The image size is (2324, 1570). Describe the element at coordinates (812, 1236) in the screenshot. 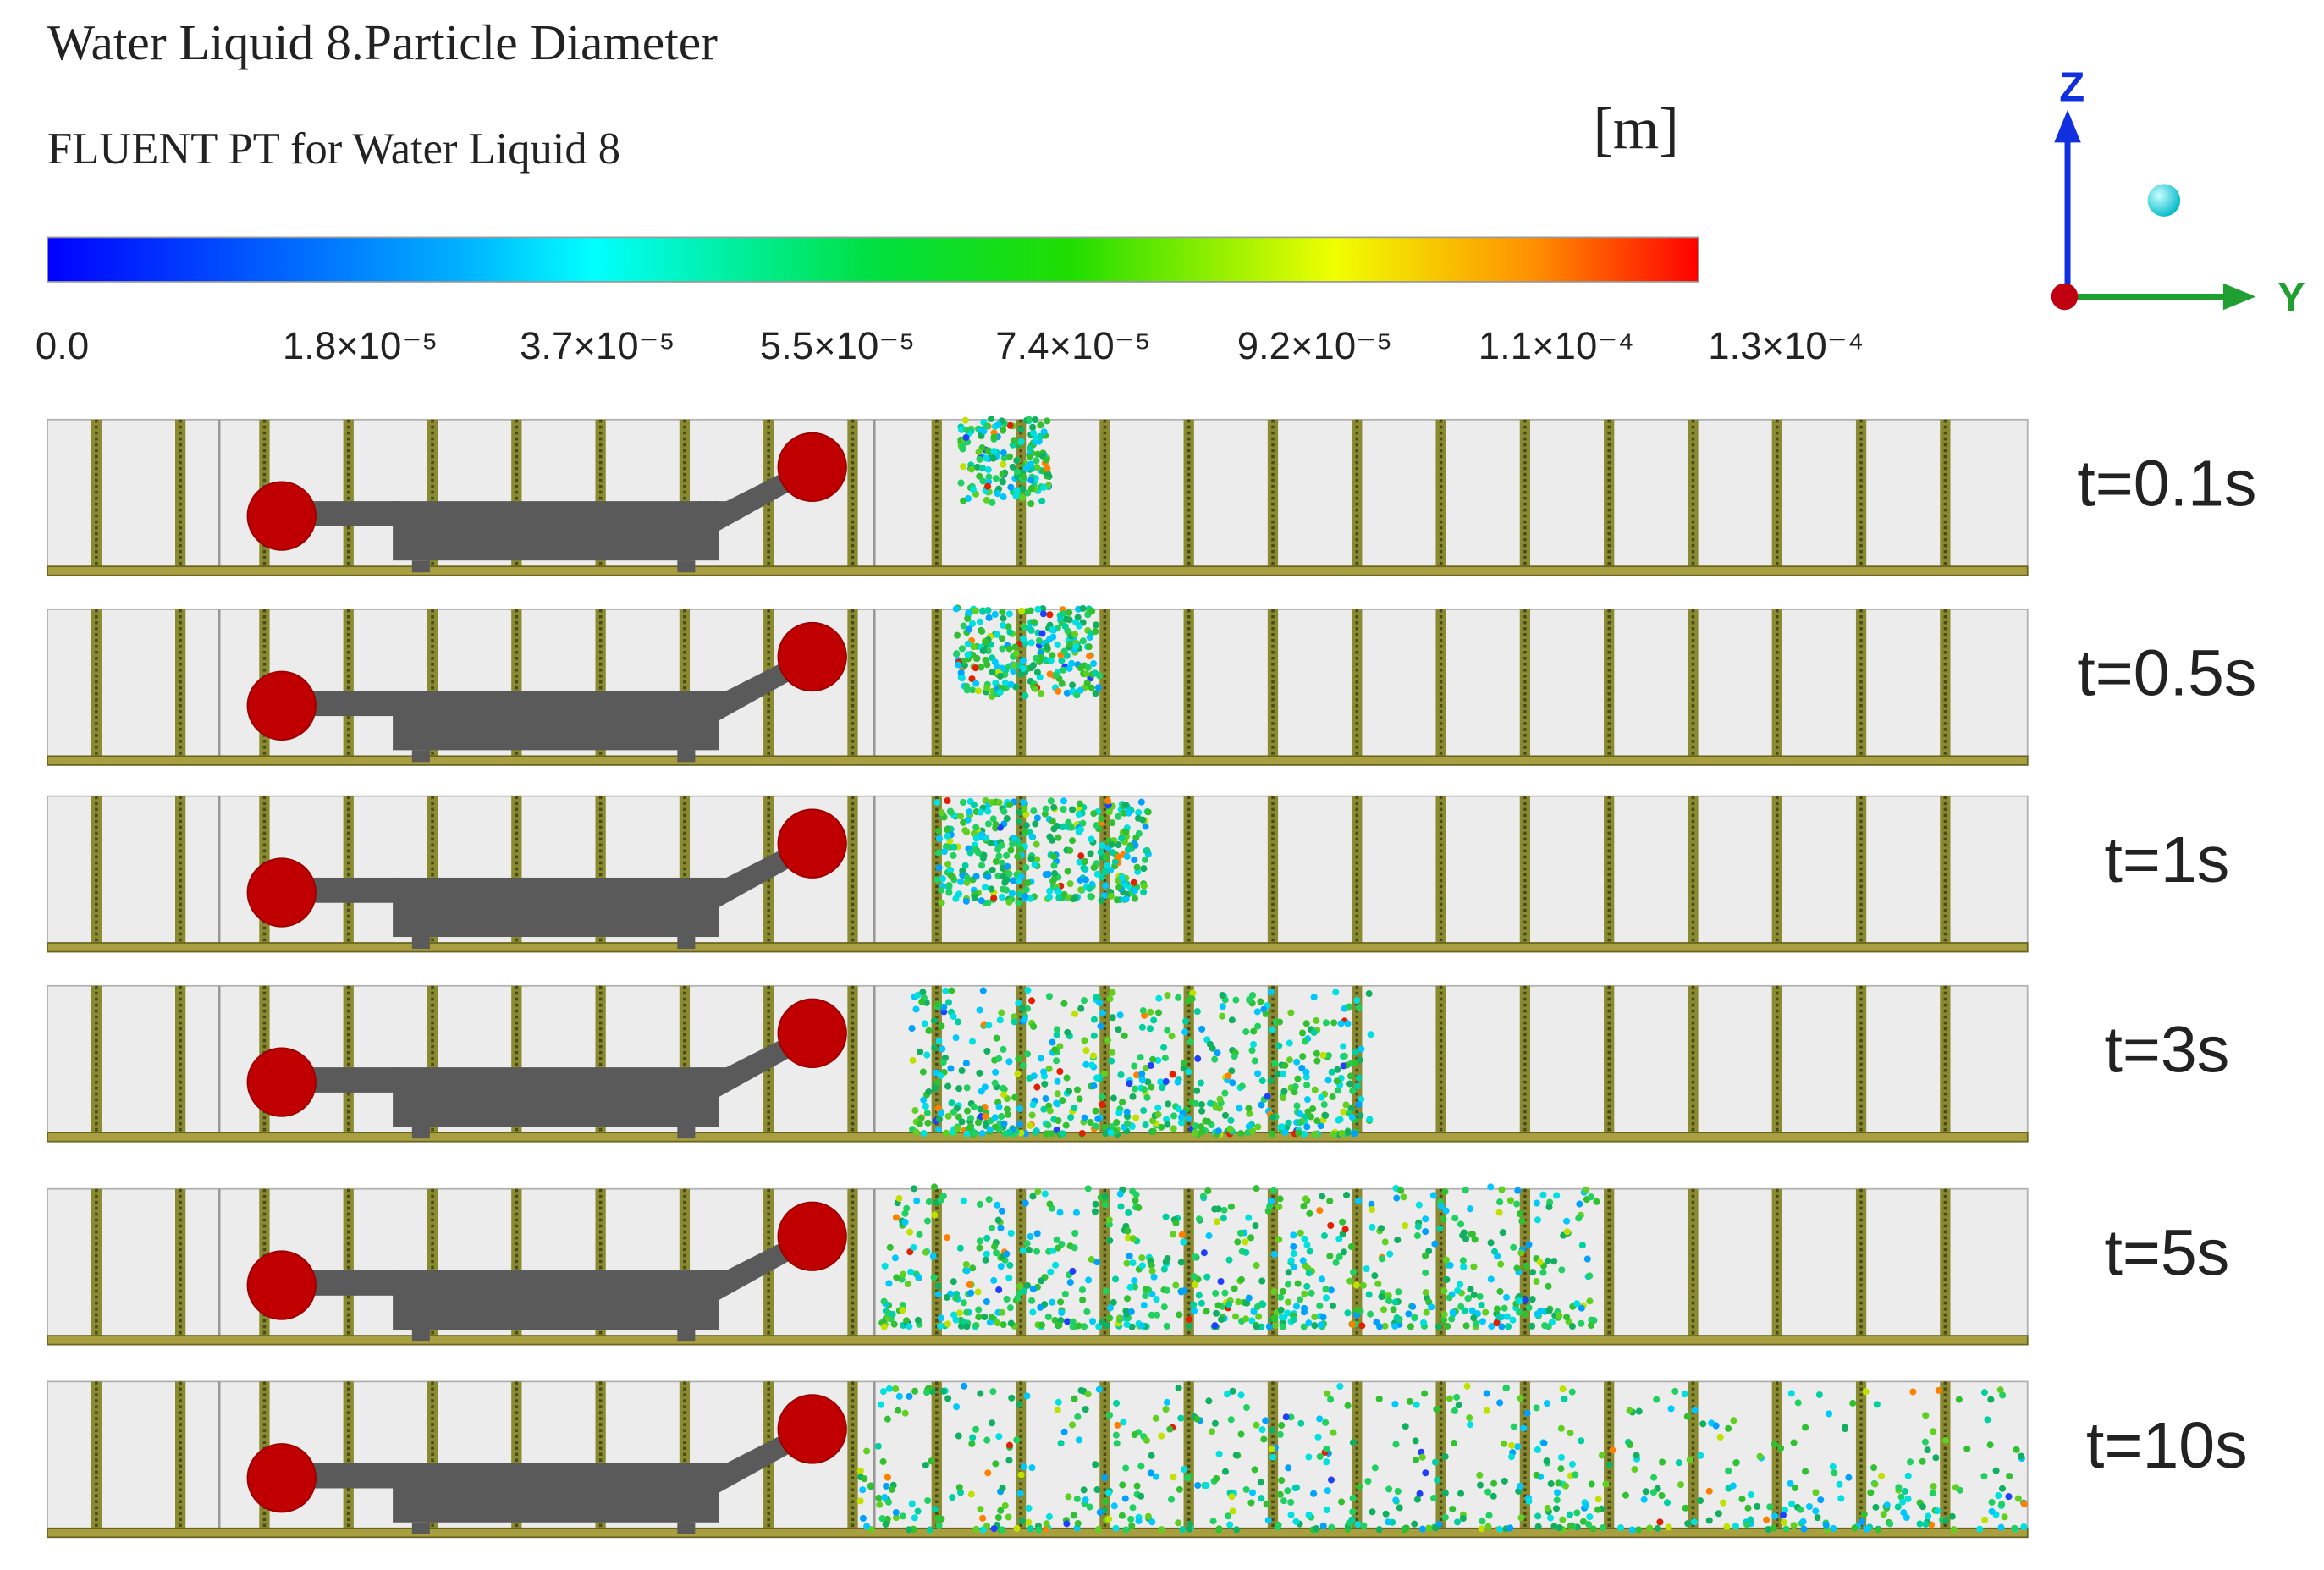

I see `wheel-right` at that location.